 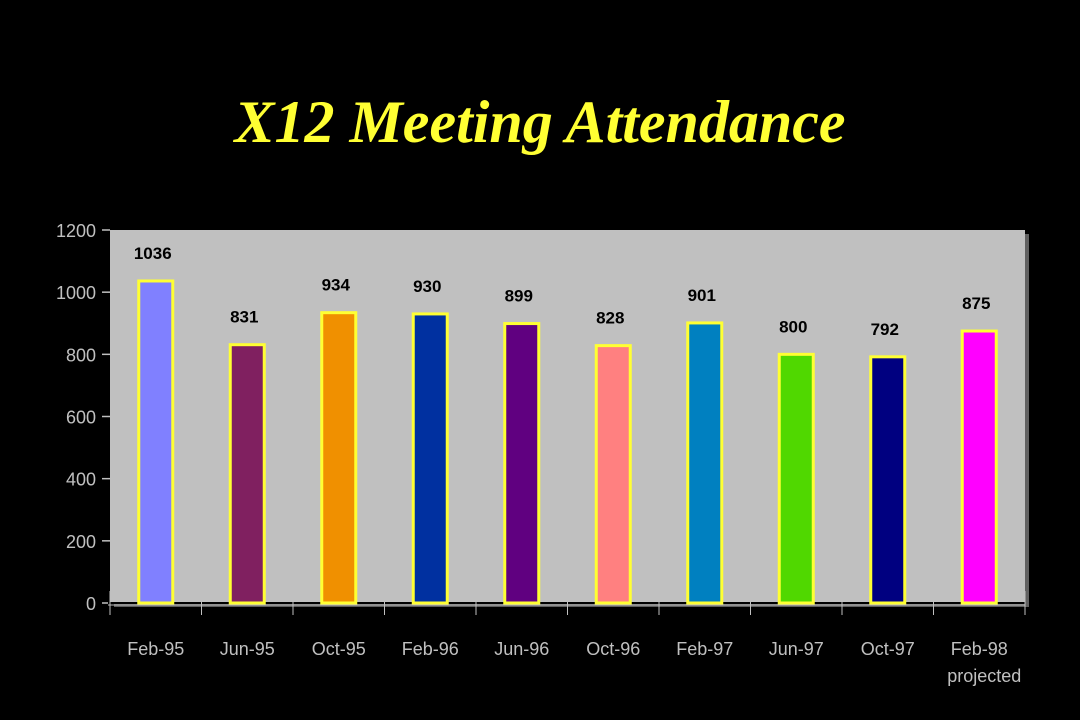 What do you see at coordinates (76, 293) in the screenshot?
I see `y-tick-label: 1000` at bounding box center [76, 293].